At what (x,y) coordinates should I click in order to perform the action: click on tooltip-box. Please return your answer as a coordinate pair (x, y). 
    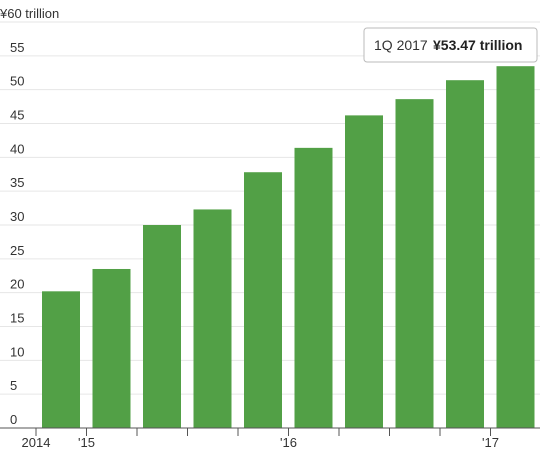
    Looking at the image, I should click on (450, 45).